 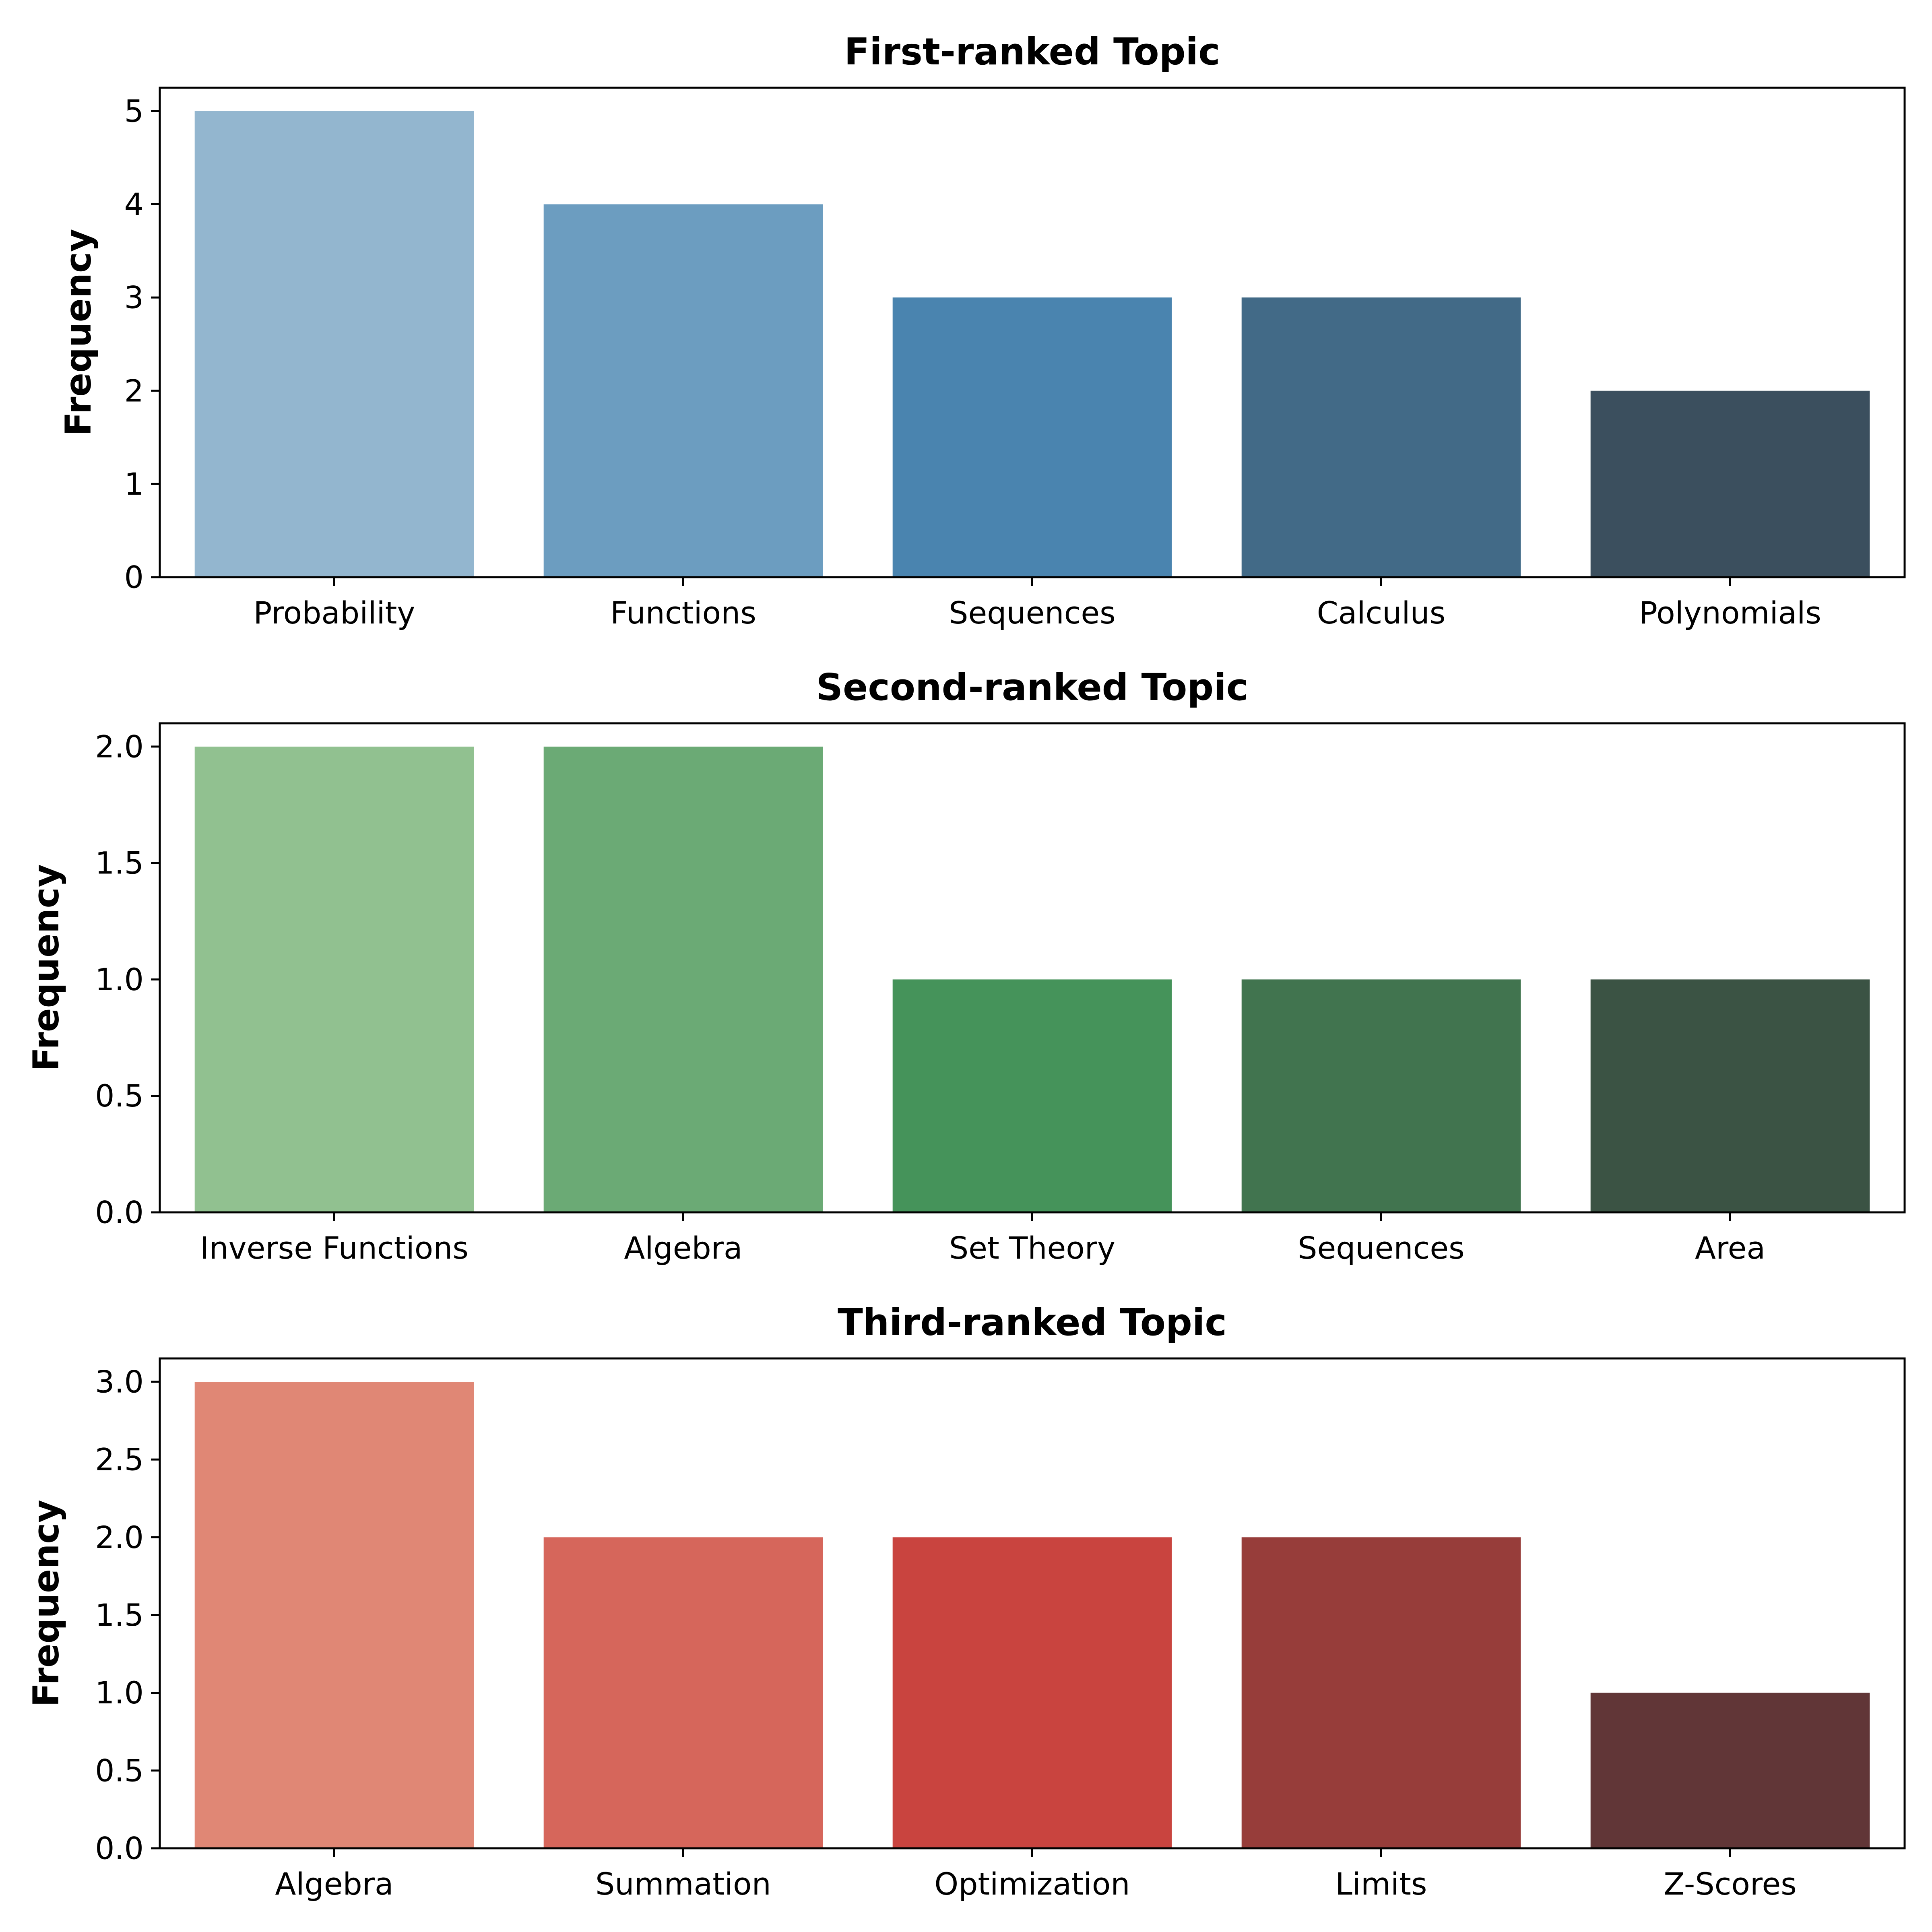 What do you see at coordinates (683, 390) in the screenshot?
I see `bar-functions` at bounding box center [683, 390].